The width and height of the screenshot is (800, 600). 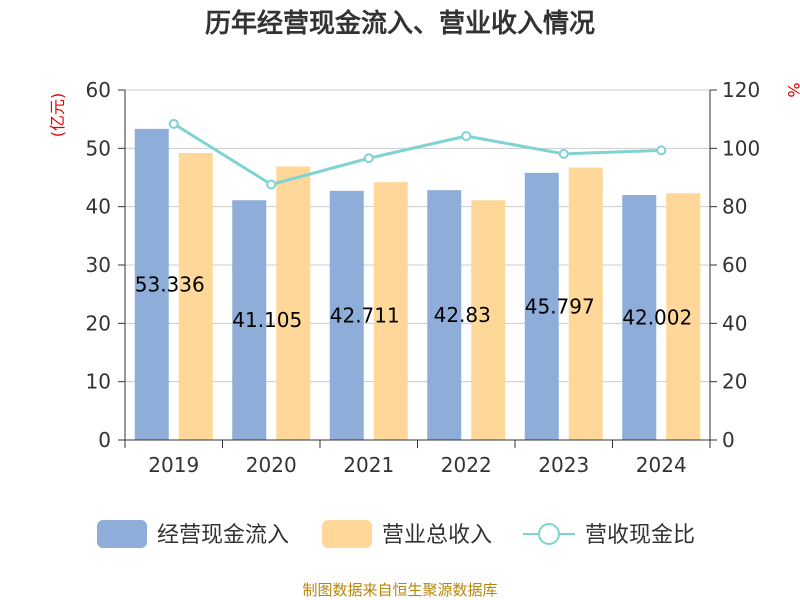 What do you see at coordinates (466, 465) in the screenshot?
I see `x-tick-label: 2022` at bounding box center [466, 465].